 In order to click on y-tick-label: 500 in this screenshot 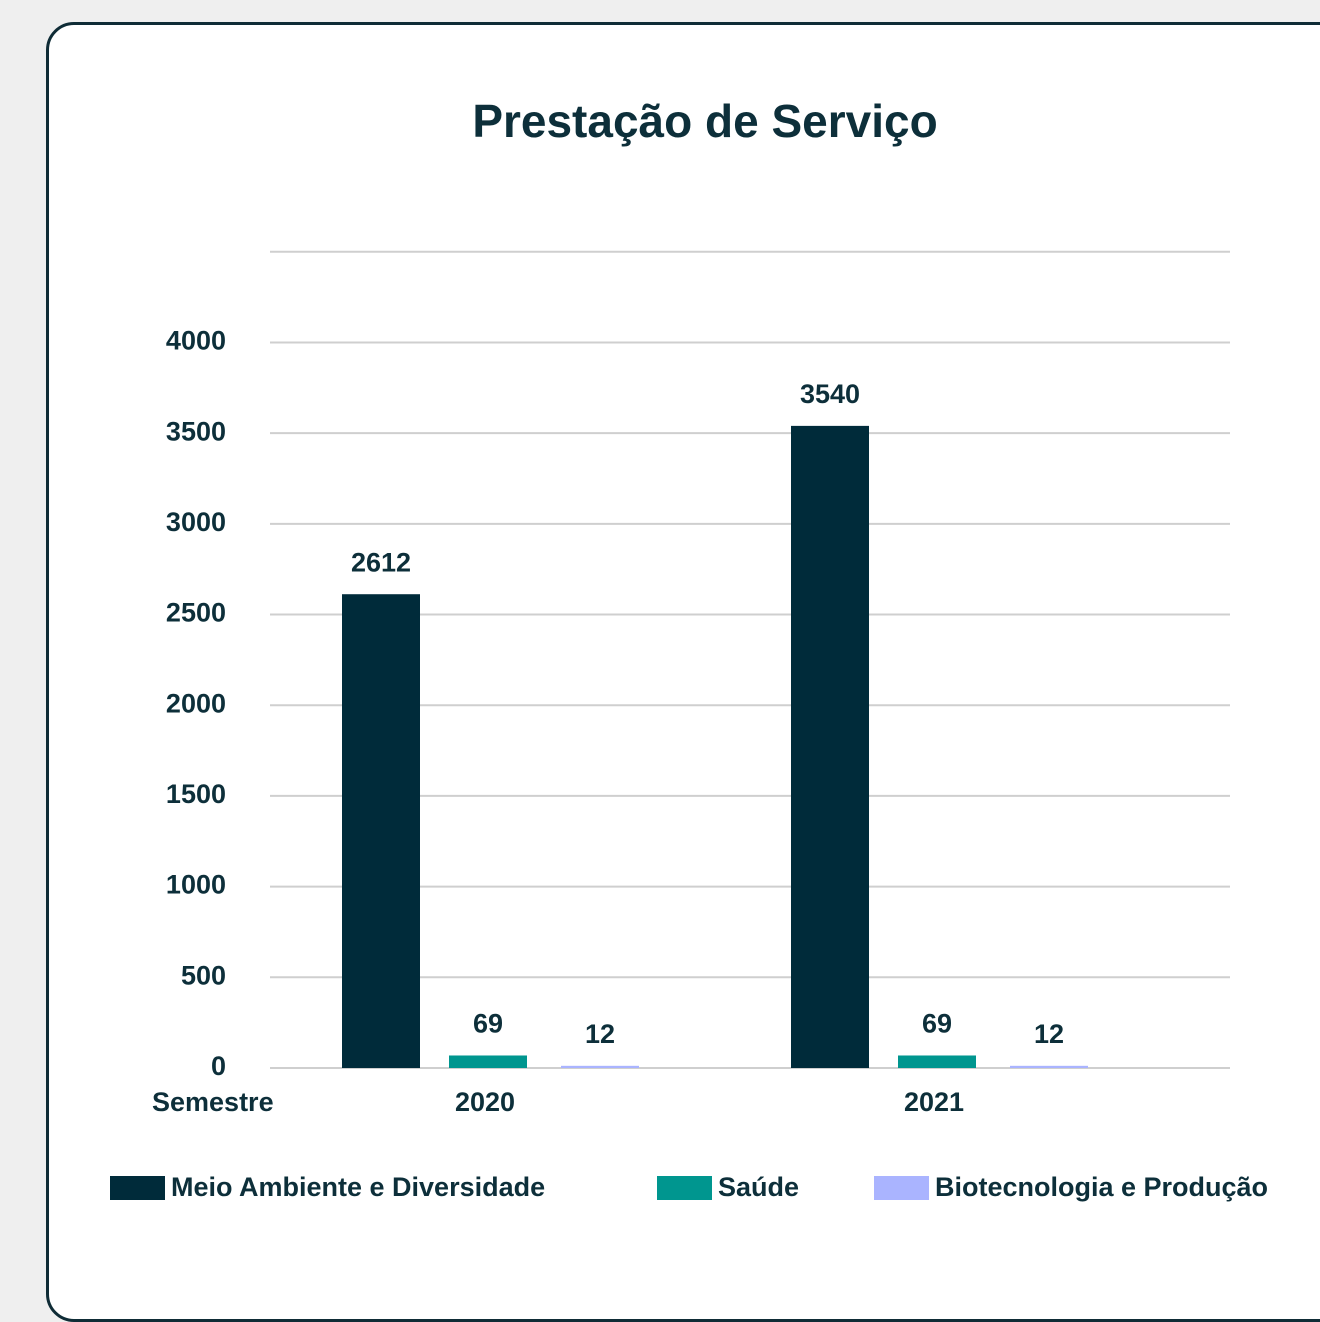, I will do `click(203, 975)`.